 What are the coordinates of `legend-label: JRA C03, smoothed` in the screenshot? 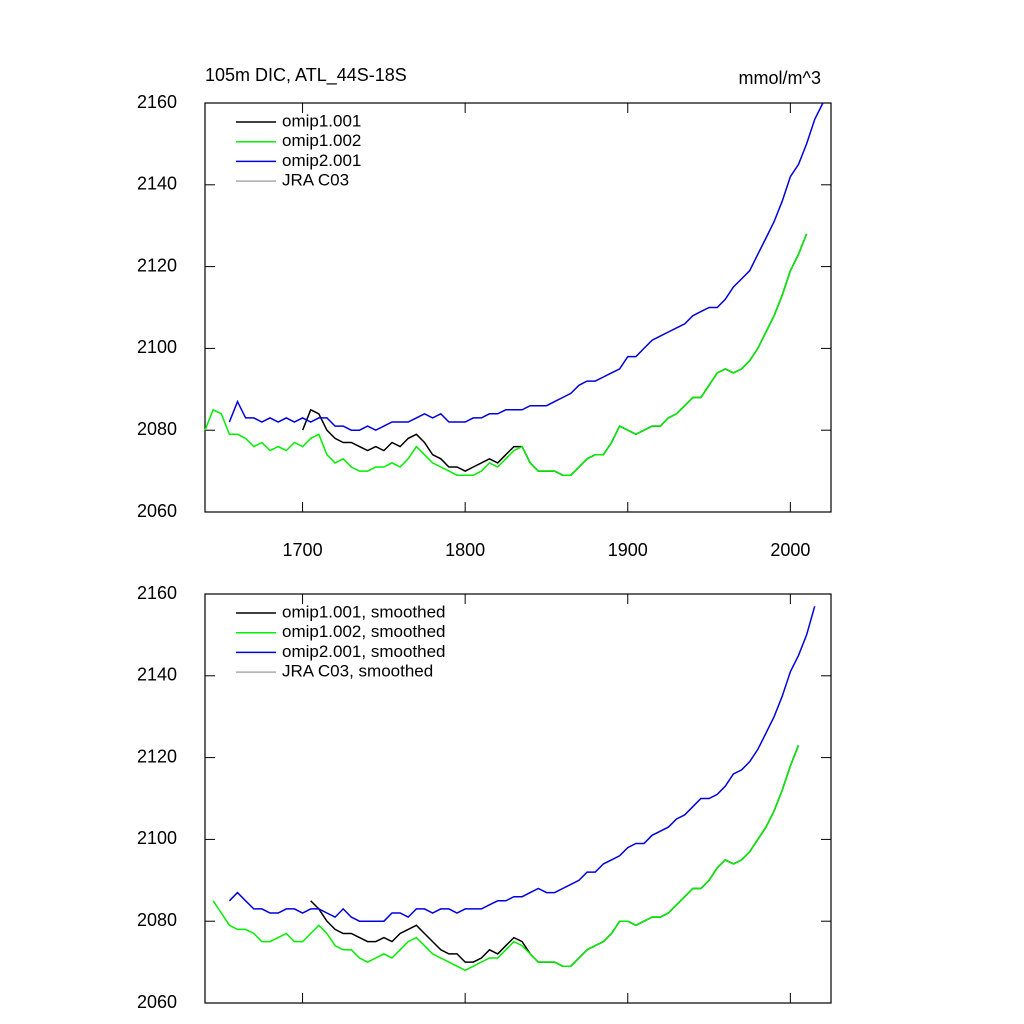 It's located at (357, 671).